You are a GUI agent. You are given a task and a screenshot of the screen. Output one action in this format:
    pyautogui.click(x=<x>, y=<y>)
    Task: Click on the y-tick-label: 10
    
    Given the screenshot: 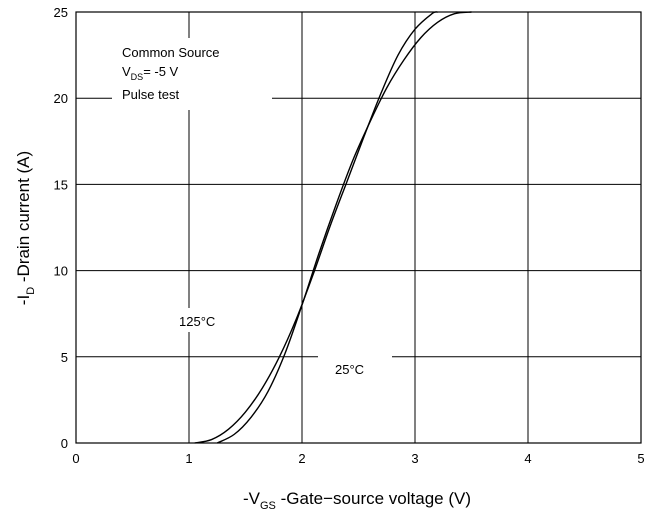 What is the action you would take?
    pyautogui.click(x=61, y=271)
    